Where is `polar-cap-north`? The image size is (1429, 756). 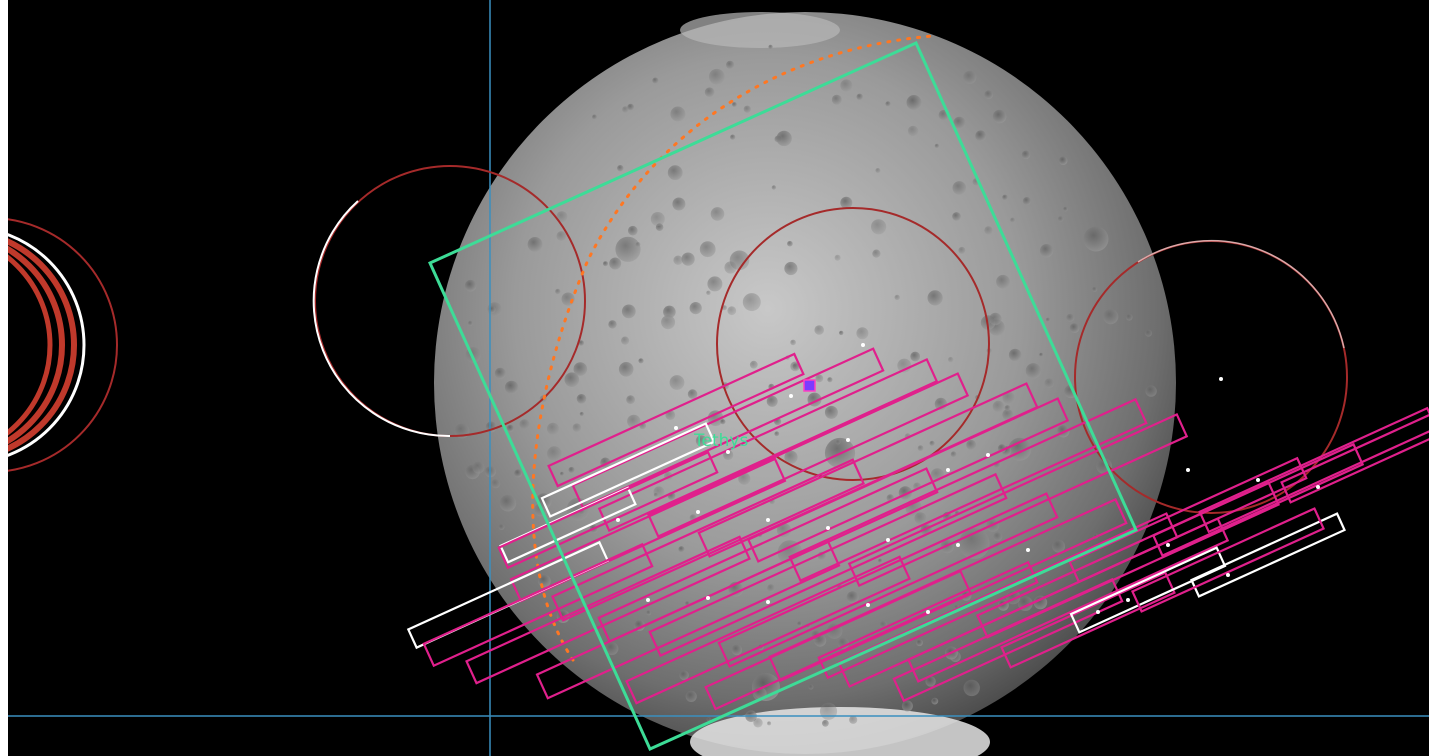 polar-cap-north is located at coordinates (760, 30).